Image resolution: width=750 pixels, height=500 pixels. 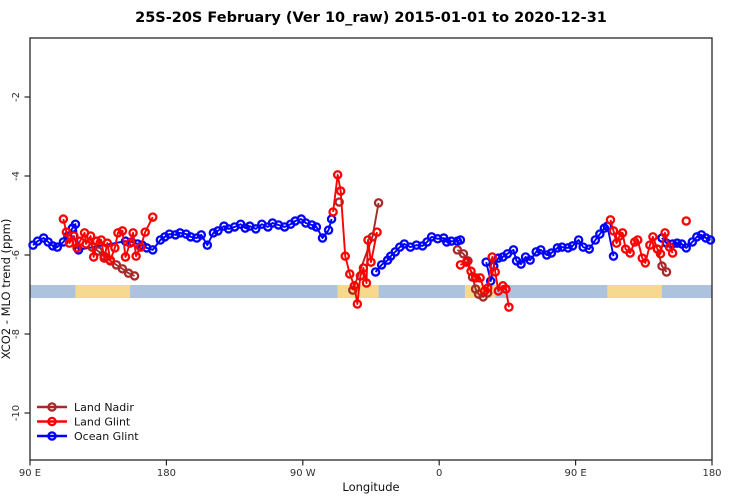 I want to click on y-tick-label: -2, so click(x=16, y=97).